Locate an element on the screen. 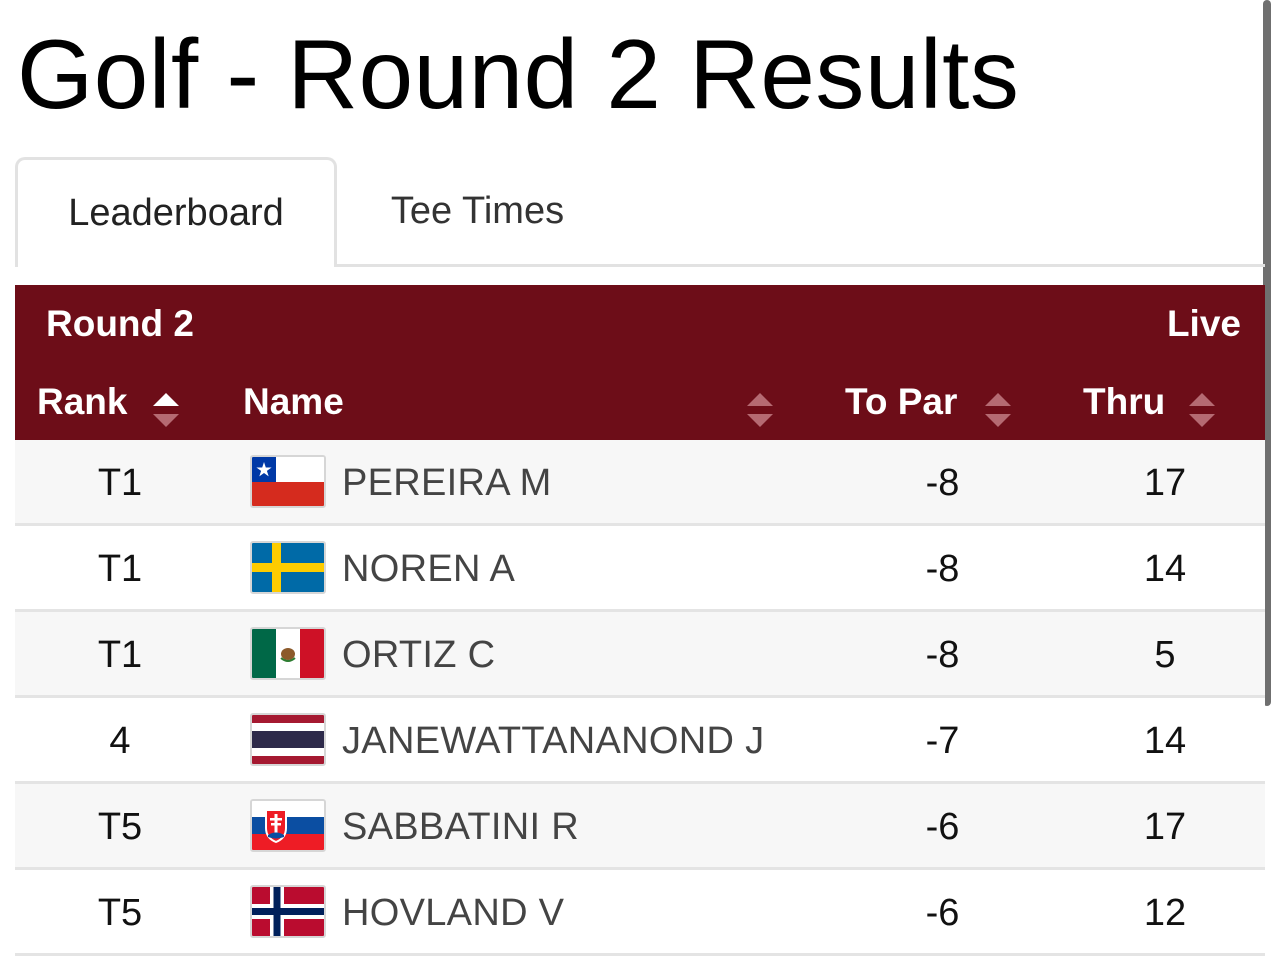 The height and width of the screenshot is (956, 1280). sweden-flag-icon is located at coordinates (288, 567).